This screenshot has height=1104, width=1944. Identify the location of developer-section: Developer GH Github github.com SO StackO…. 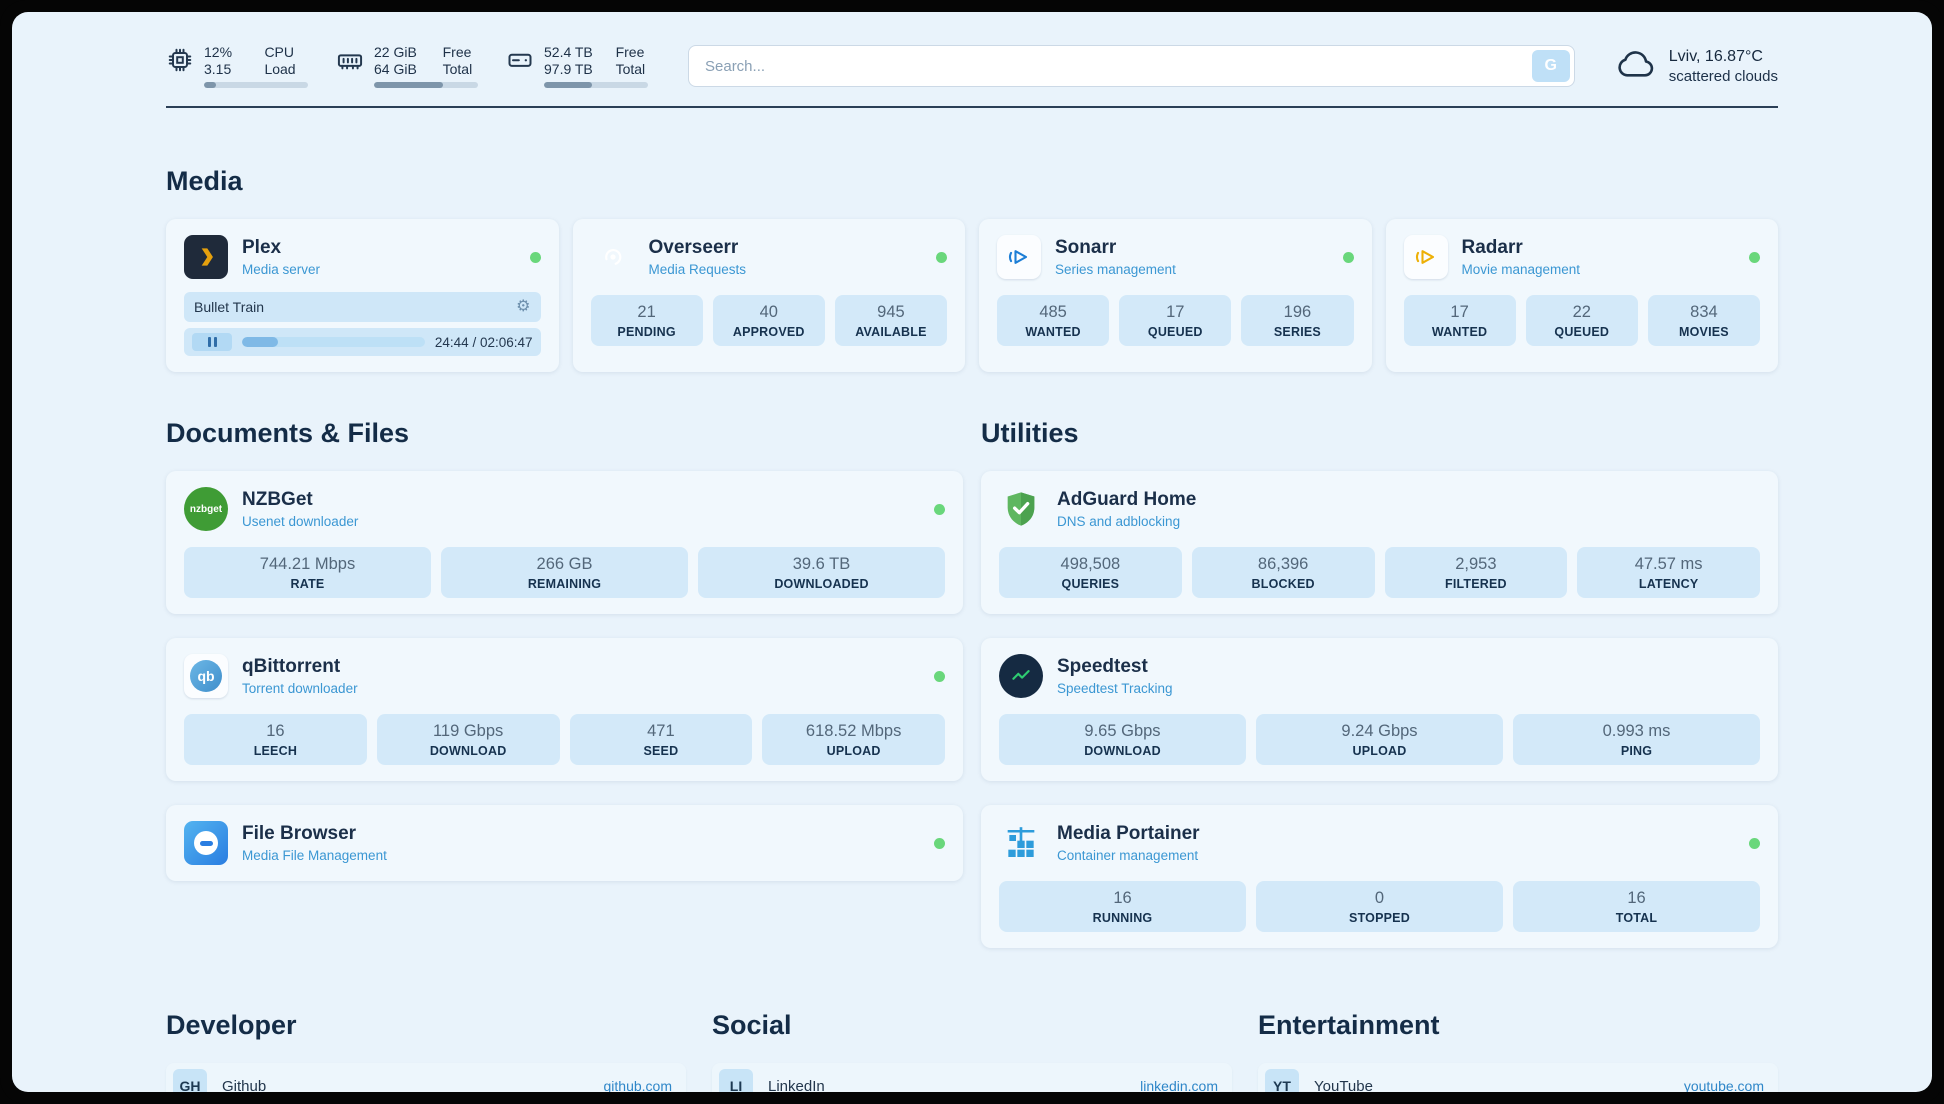
(426, 1051).